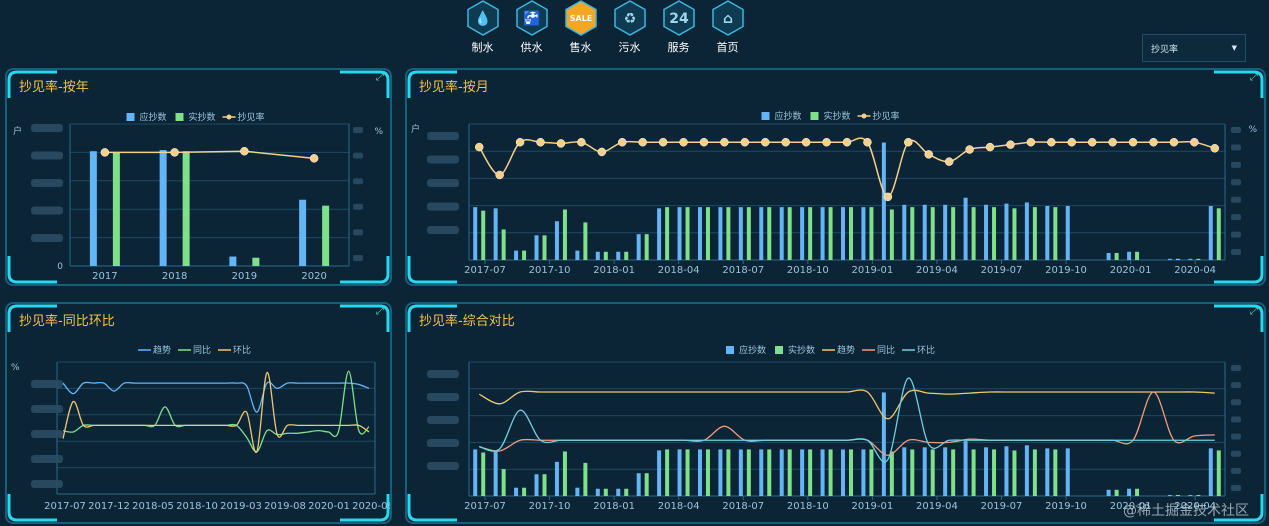  I want to click on x-tick-label: 2019, so click(244, 276).